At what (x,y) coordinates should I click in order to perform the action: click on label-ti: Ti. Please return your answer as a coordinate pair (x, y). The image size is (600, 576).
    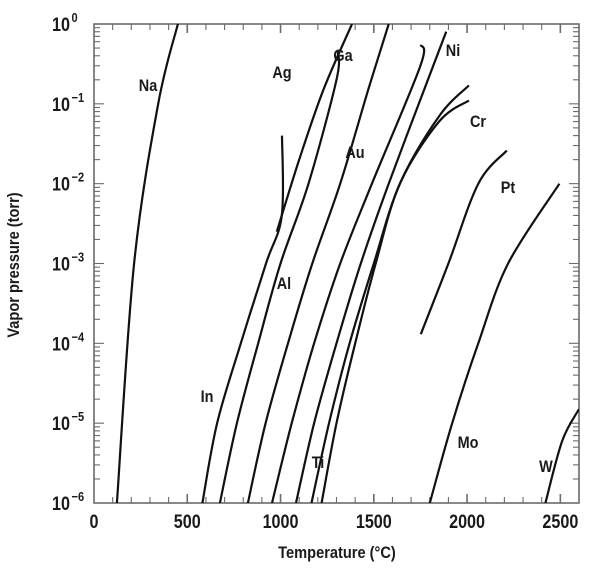
    Looking at the image, I should click on (318, 463).